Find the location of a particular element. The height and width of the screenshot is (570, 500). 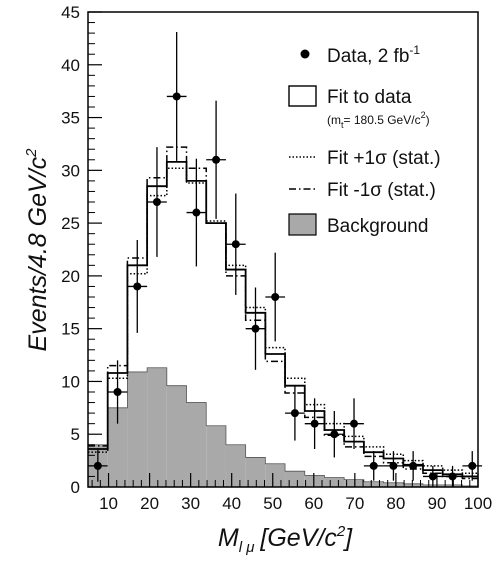

x-tick-label: 50 is located at coordinates (272, 503).